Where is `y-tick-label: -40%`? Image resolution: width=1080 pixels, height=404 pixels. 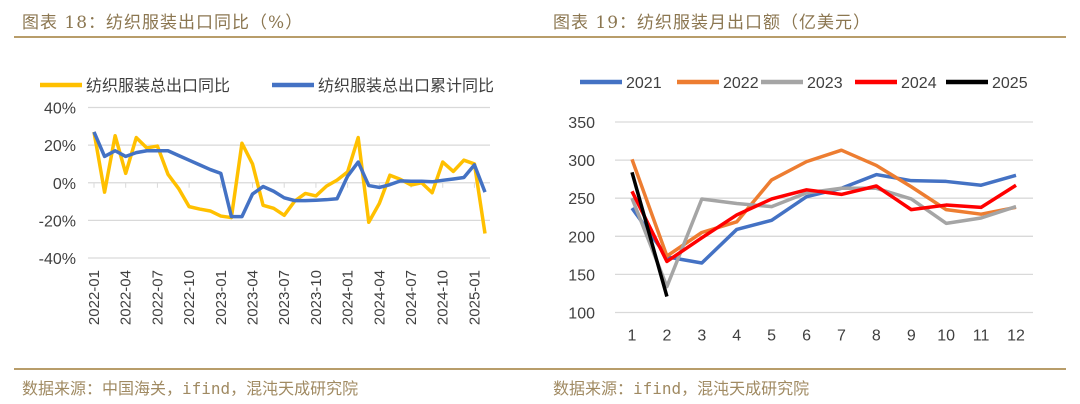
y-tick-label: -40% is located at coordinates (57, 259).